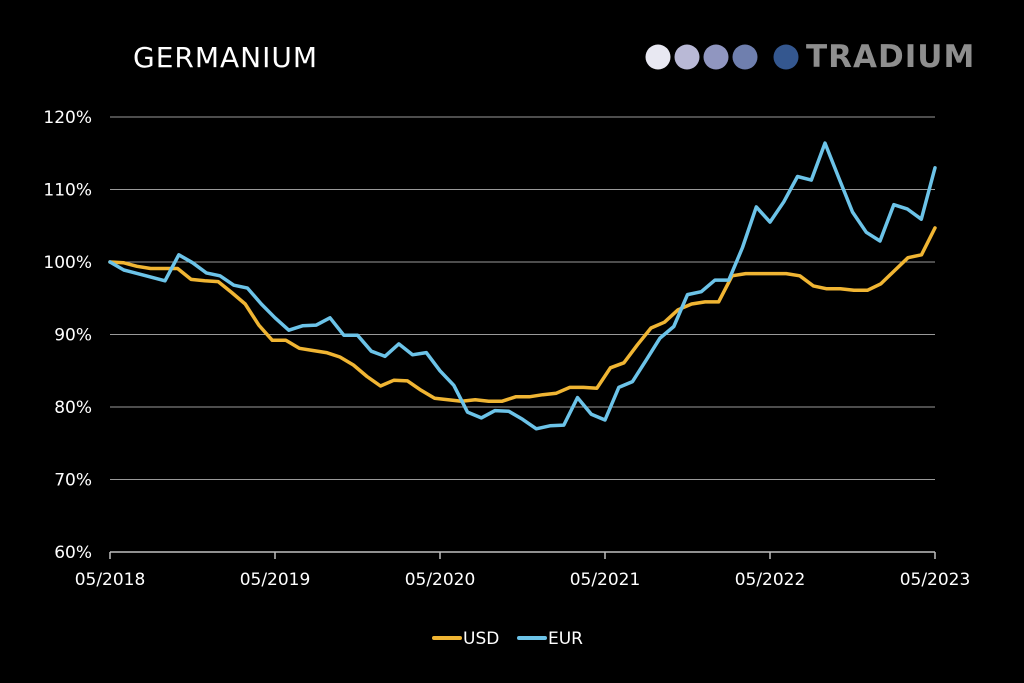  Describe the element at coordinates (67, 118) in the screenshot. I see `y-tick-label: 120%` at that location.